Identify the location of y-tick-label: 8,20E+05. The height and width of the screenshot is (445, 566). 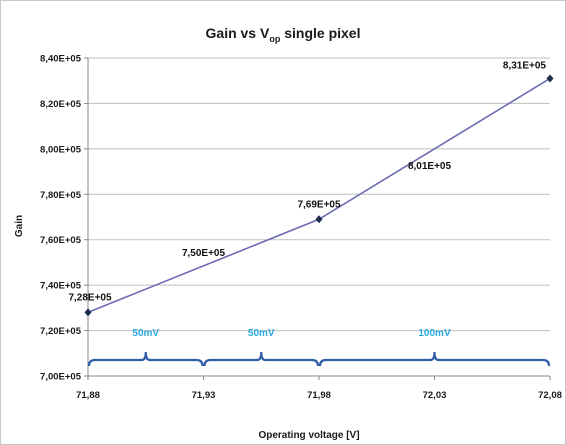
(61, 104).